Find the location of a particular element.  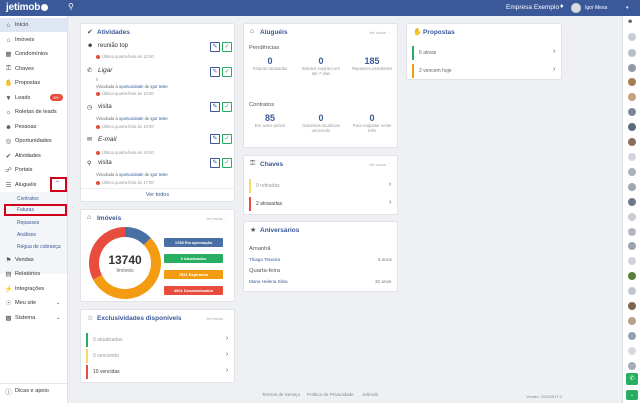

sidebar-item-pessoas: ☻ Pessoas is located at coordinates (33, 127).